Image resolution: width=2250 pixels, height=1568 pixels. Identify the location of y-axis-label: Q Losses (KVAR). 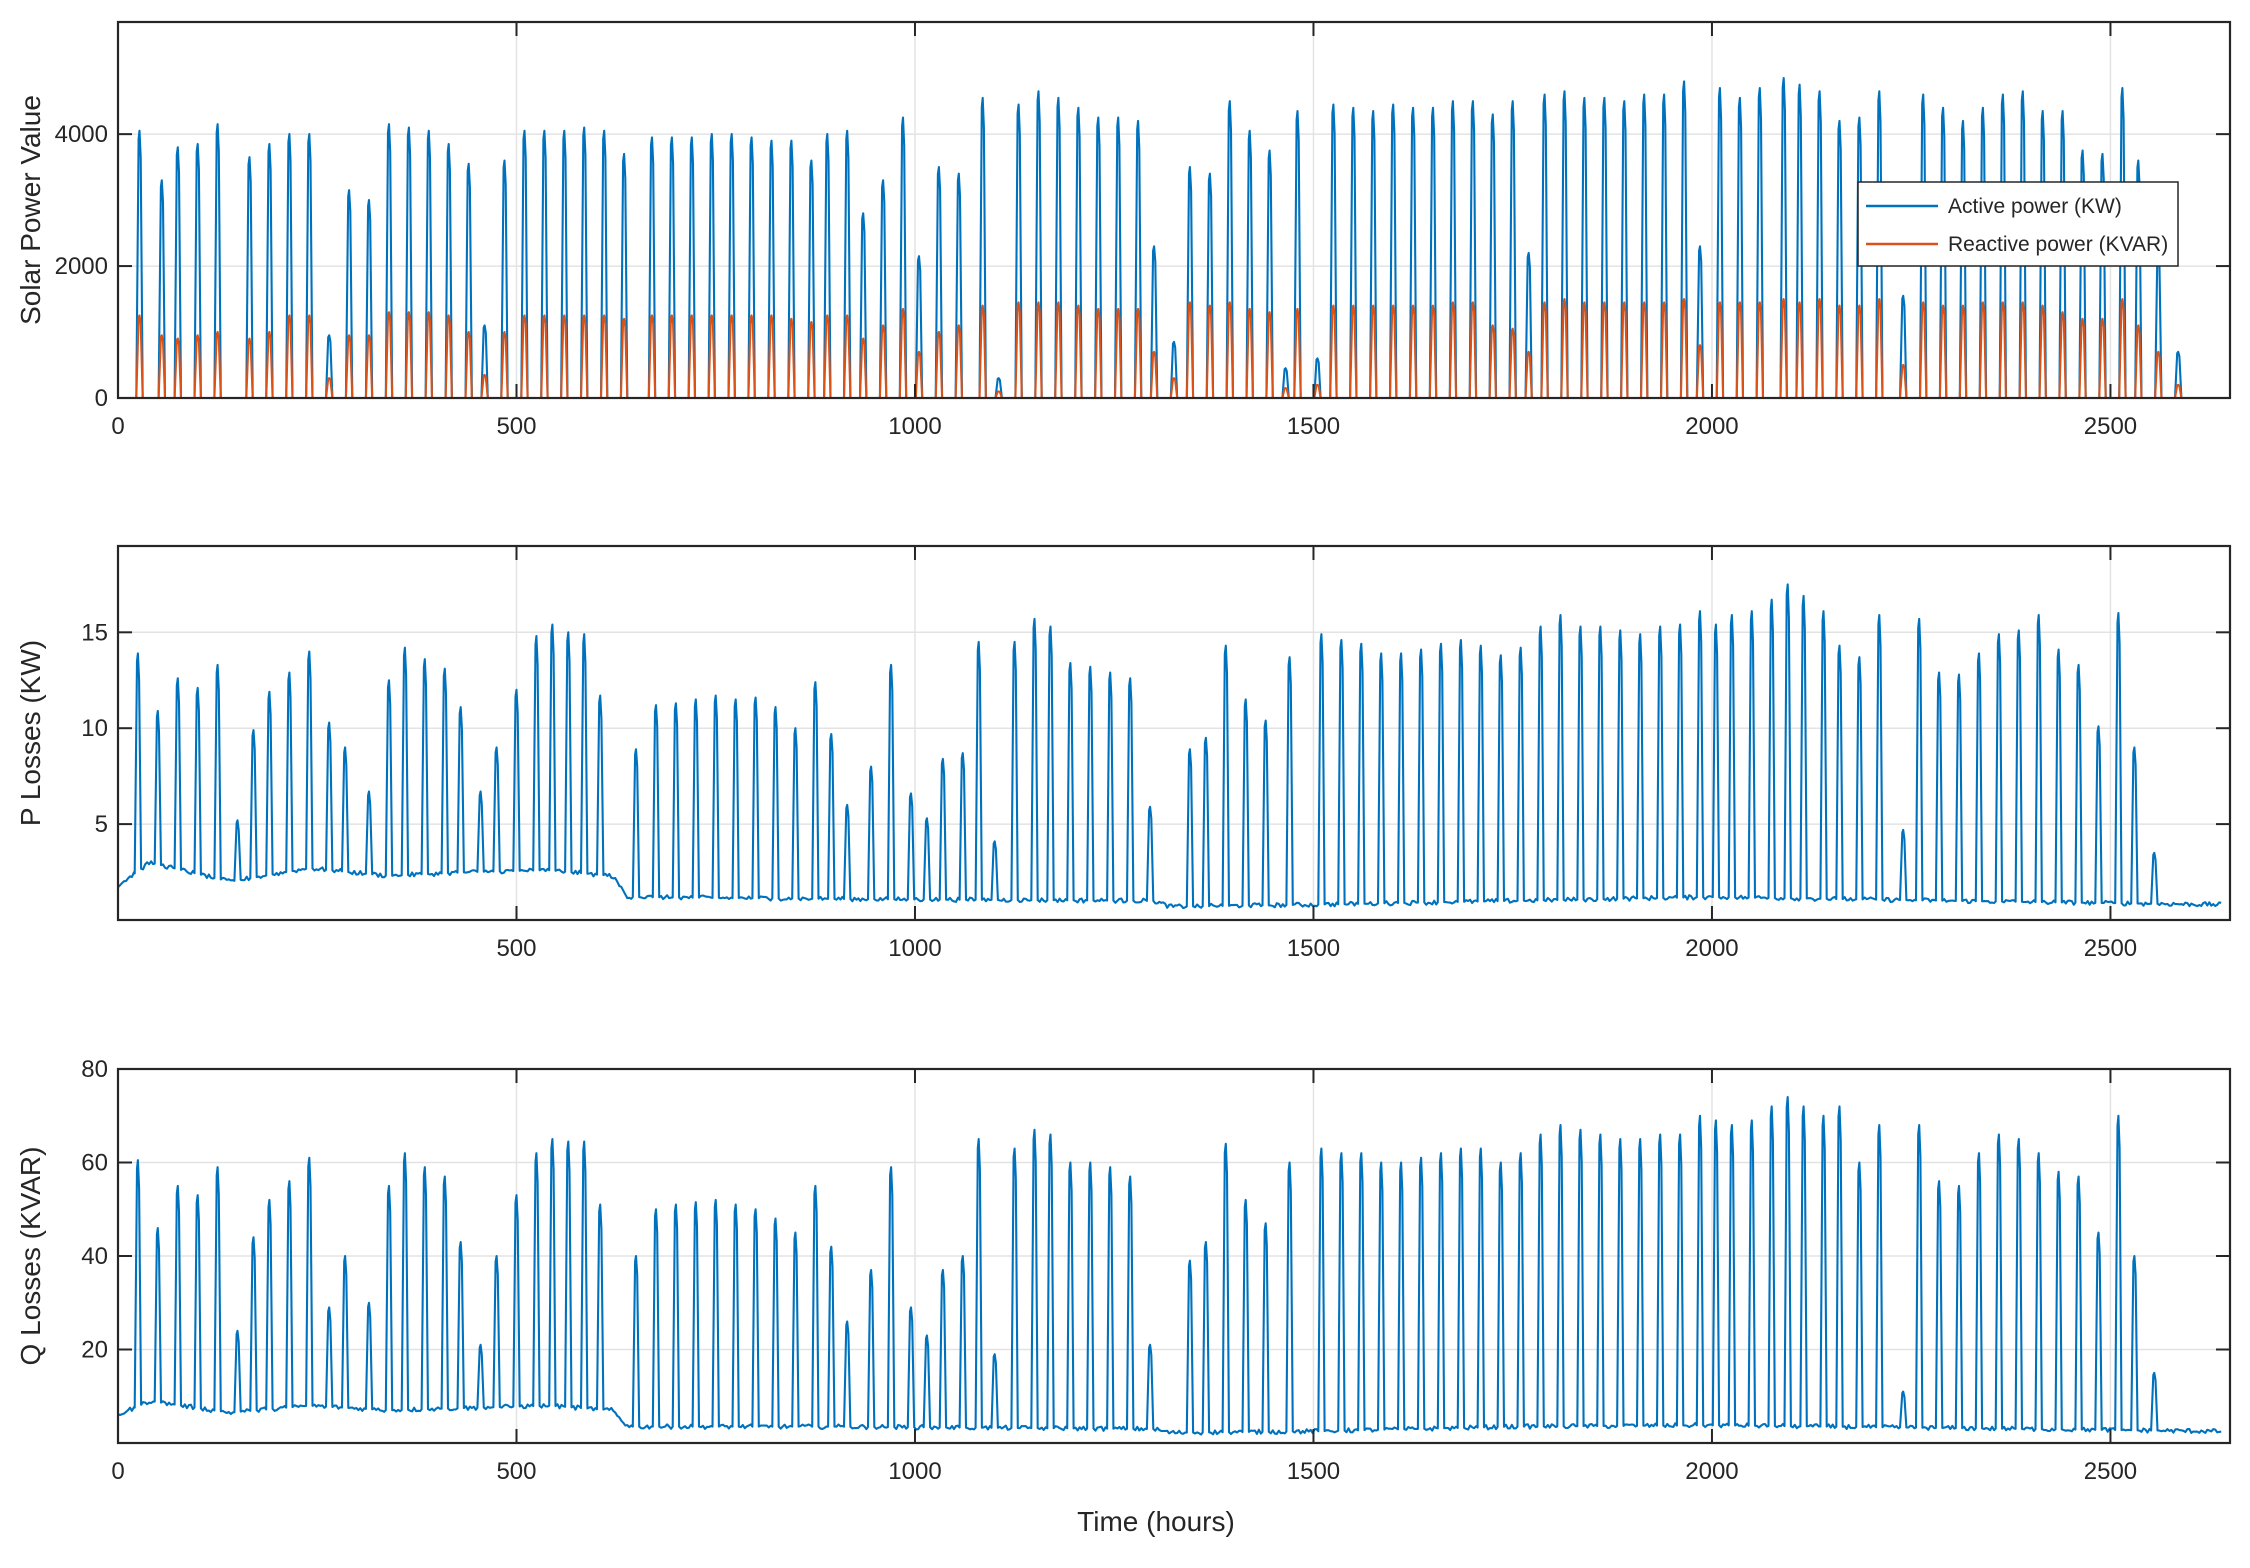
(30, 1256).